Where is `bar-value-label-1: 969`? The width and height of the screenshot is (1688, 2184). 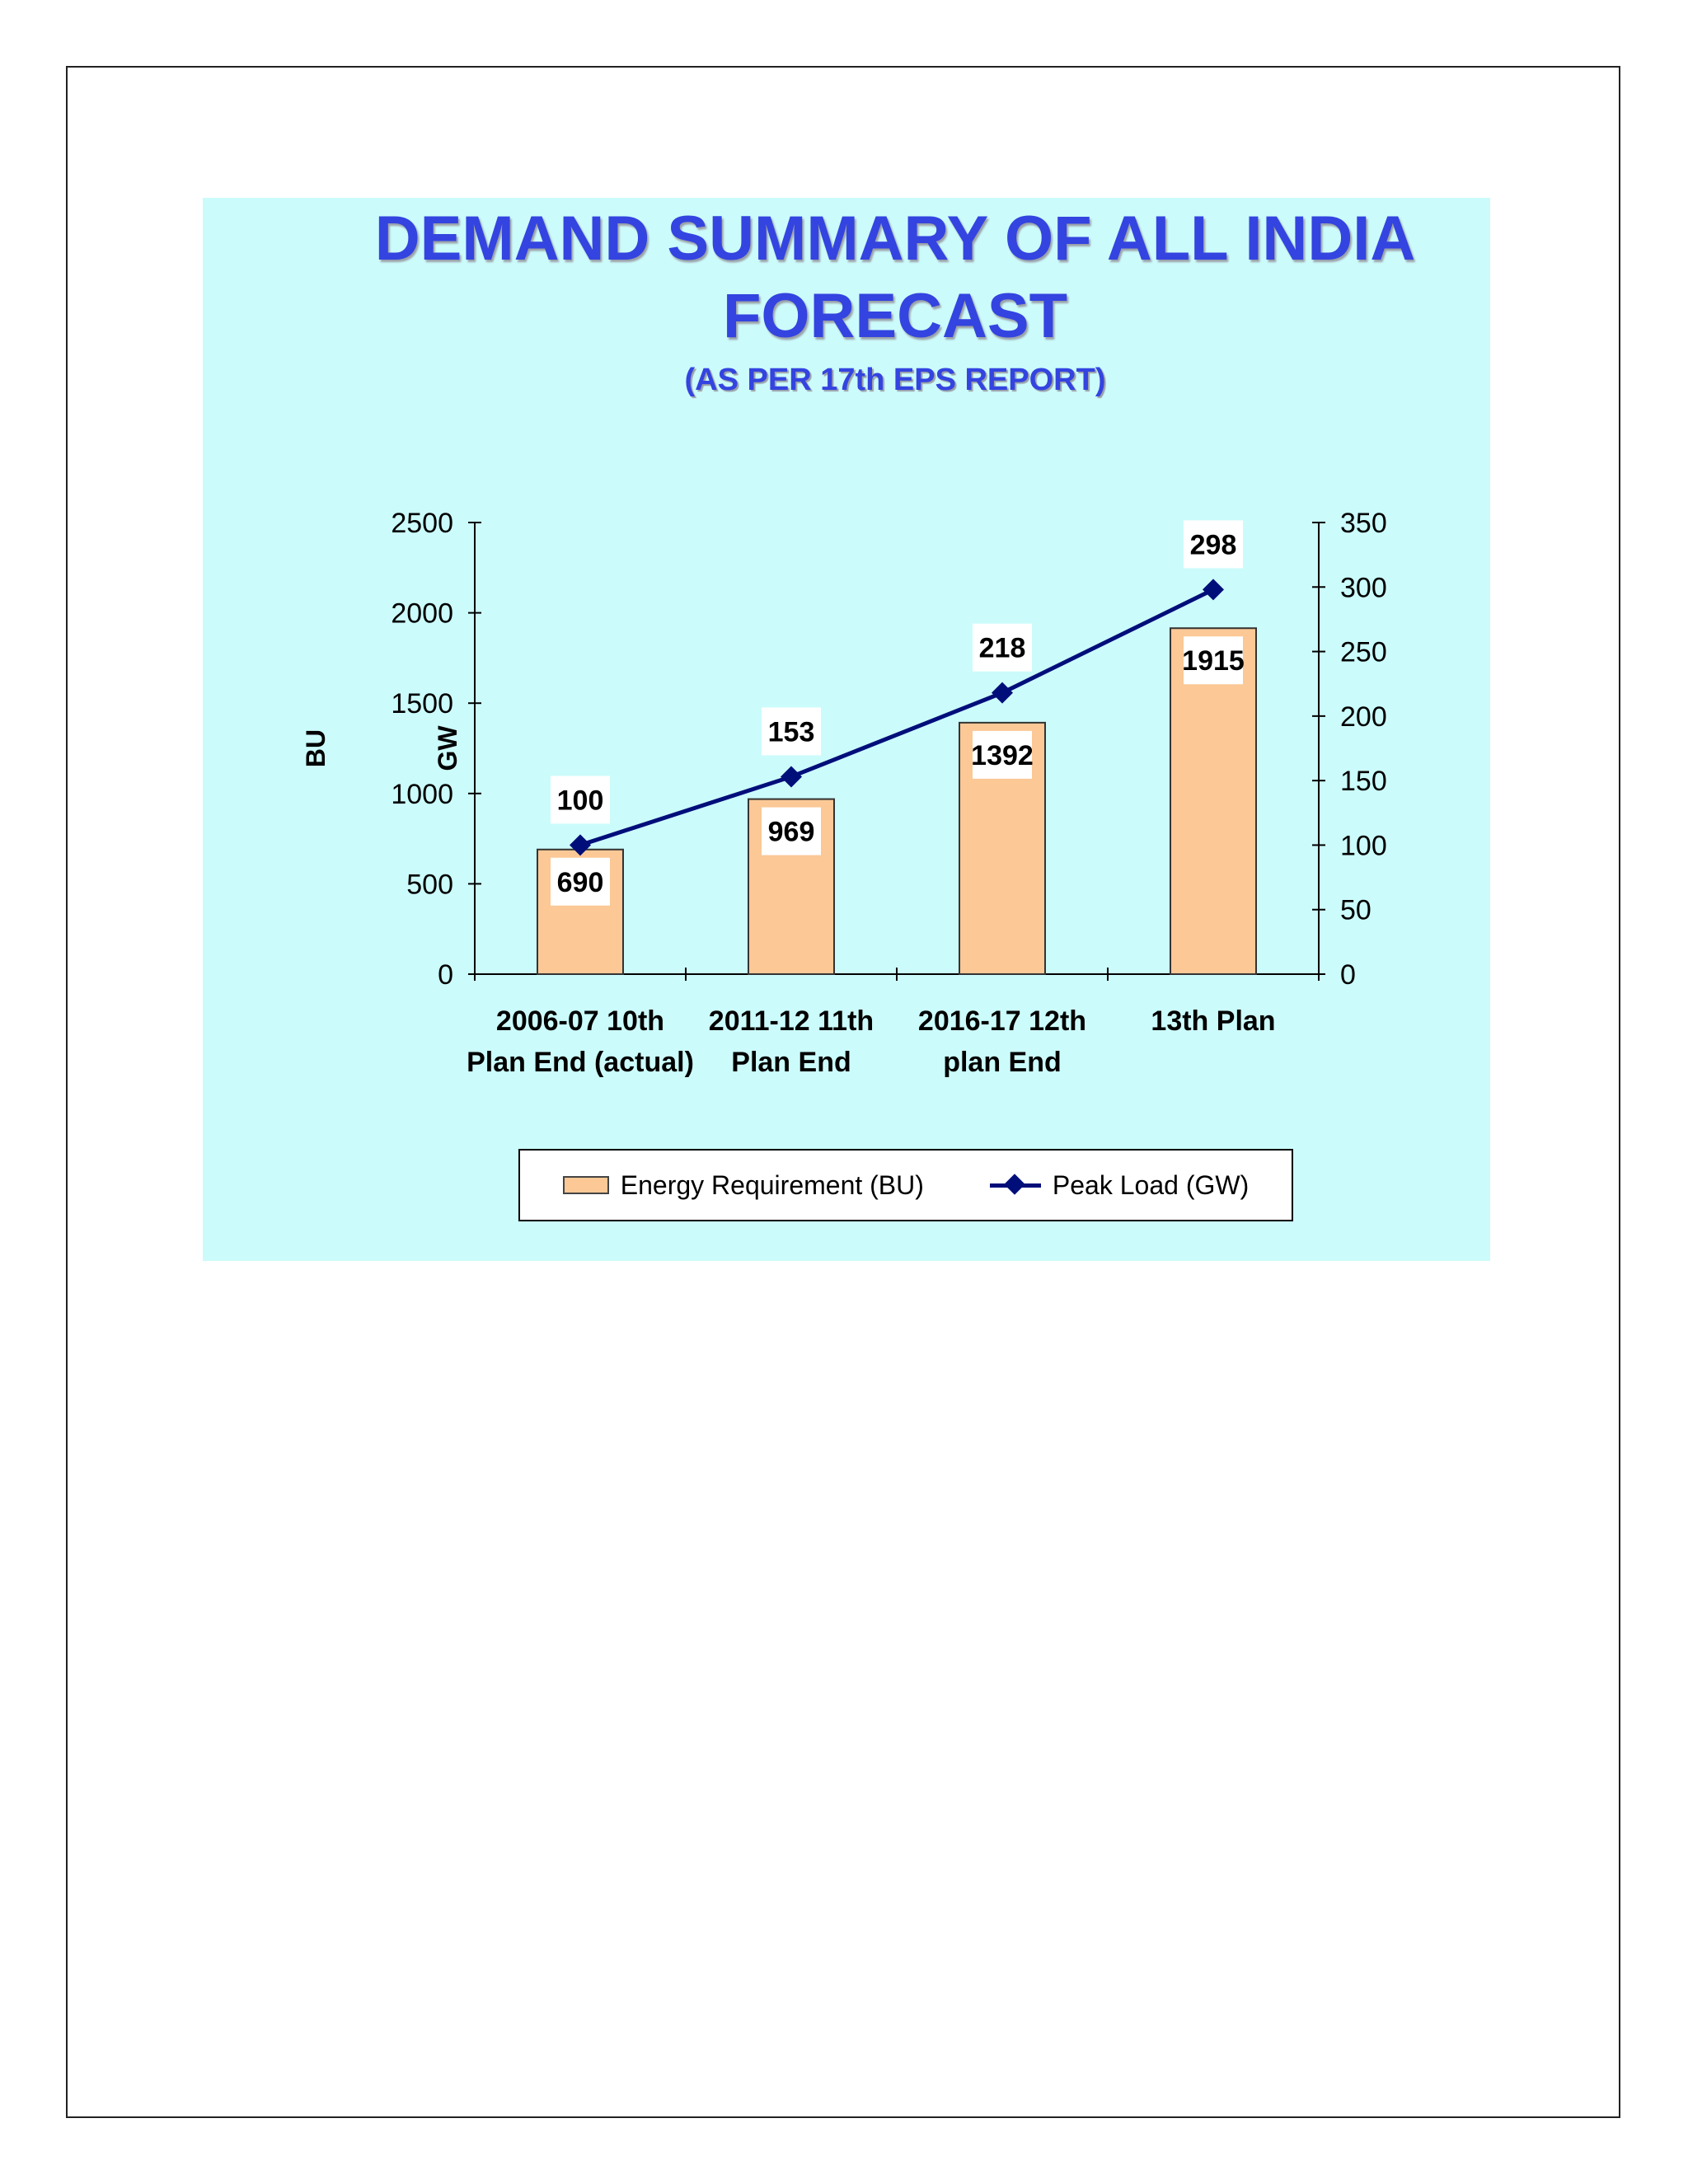
bar-value-label-1: 969 is located at coordinates (792, 832).